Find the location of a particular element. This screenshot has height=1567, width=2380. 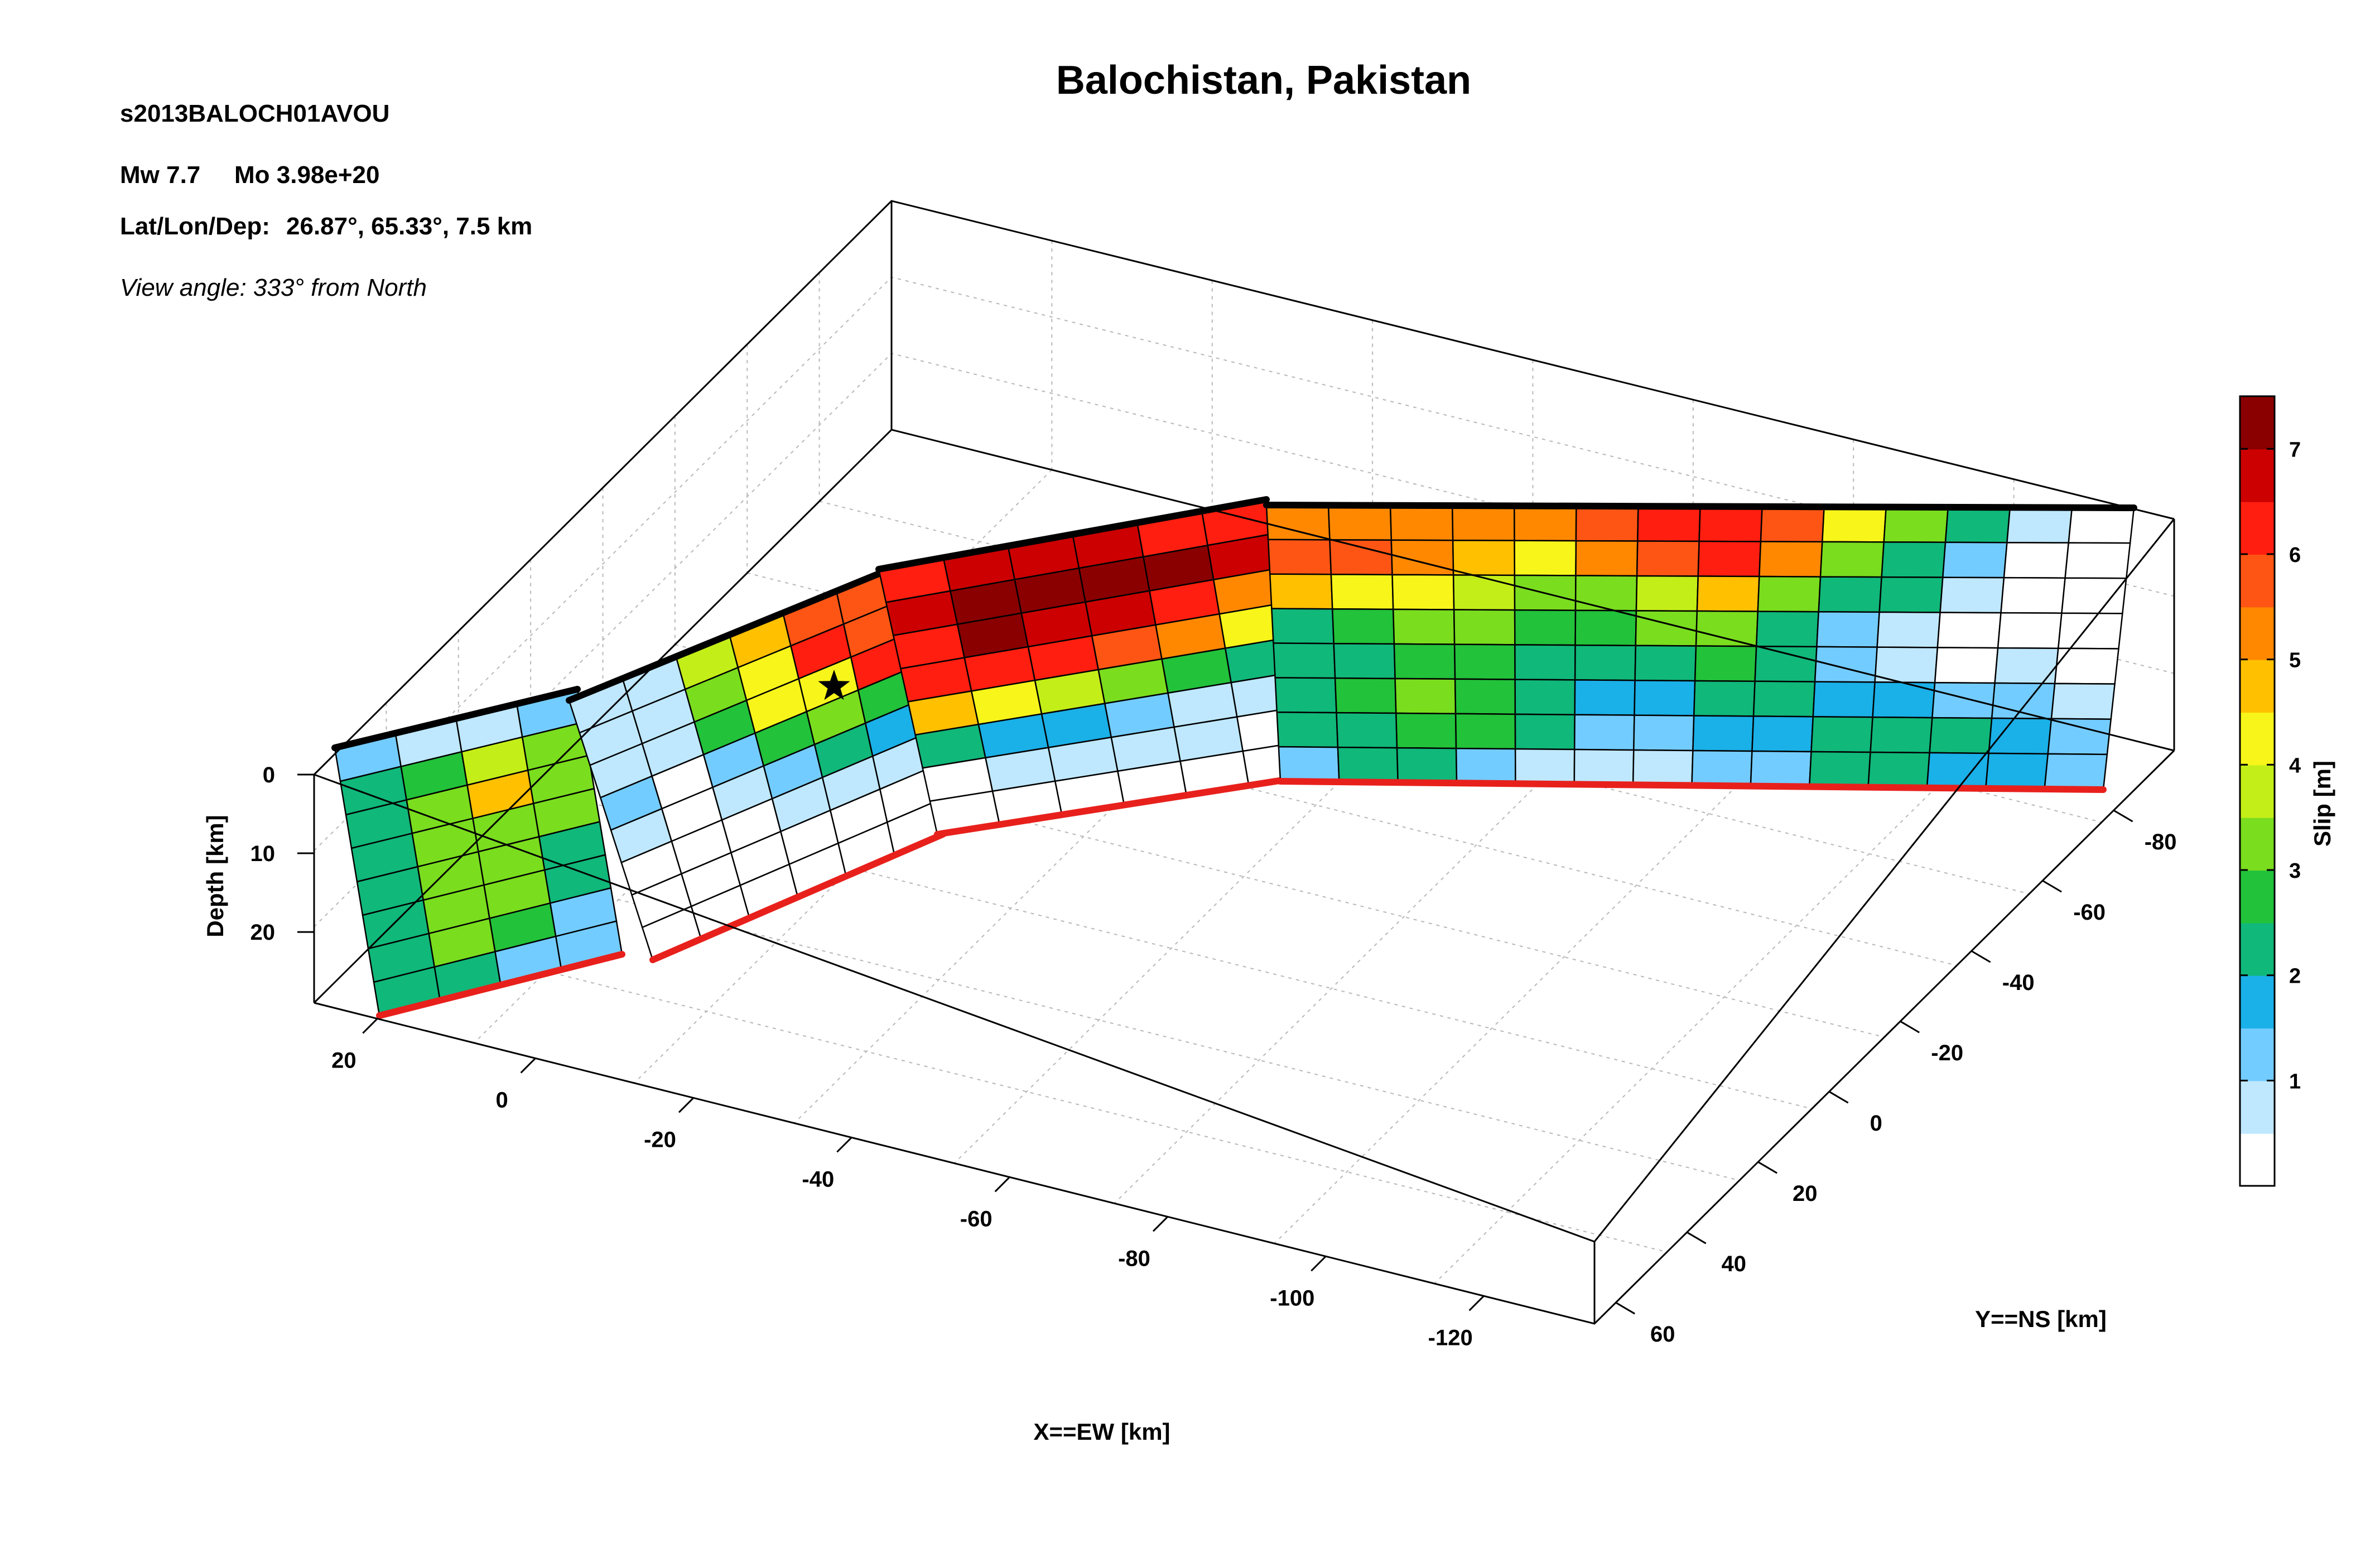

location-value: 26.87°, 65.33°, 7.5 km is located at coordinates (409, 227).